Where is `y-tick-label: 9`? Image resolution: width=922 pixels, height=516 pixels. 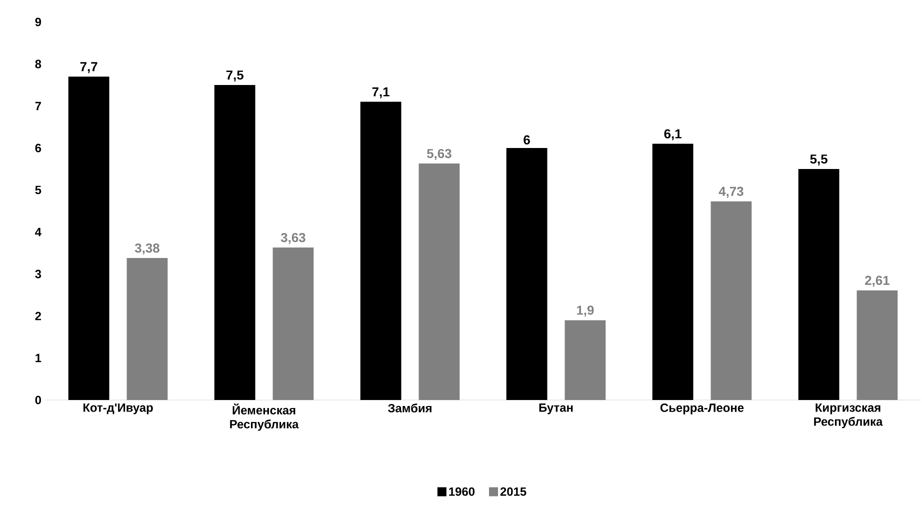 y-tick-label: 9 is located at coordinates (38, 22).